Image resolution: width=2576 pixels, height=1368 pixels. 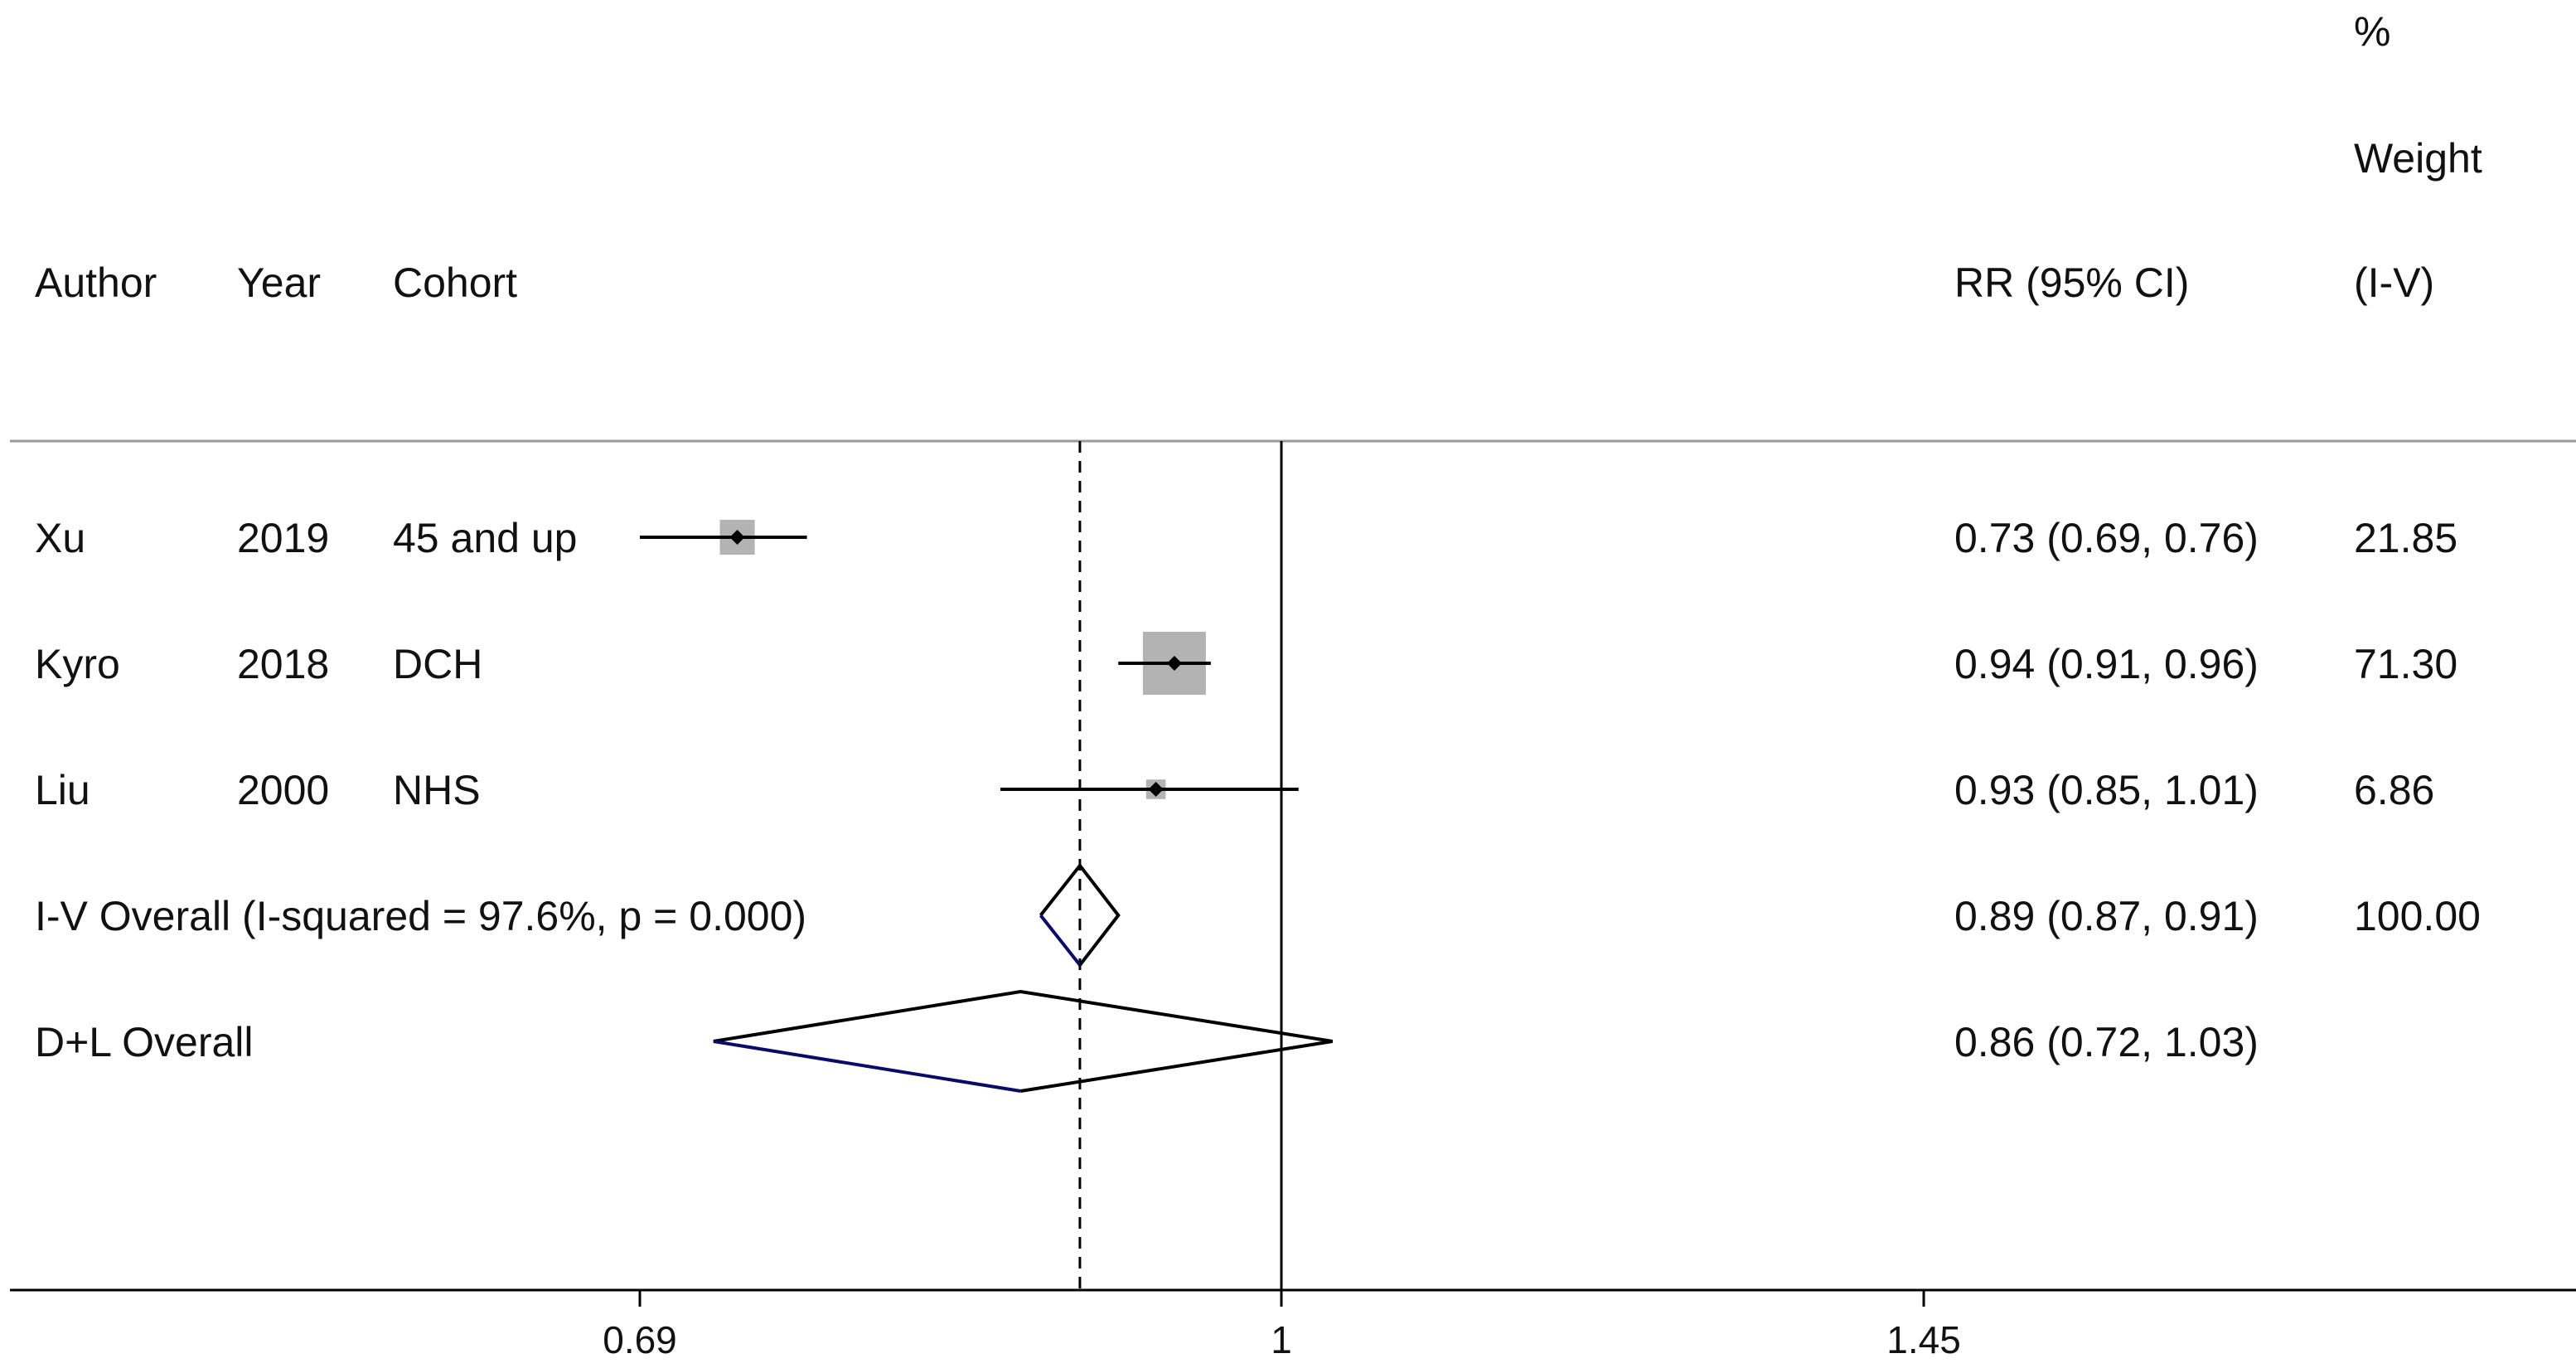 I want to click on overall-rr-ci: 0.86 (0.72, 1.03), so click(x=2106, y=1042).